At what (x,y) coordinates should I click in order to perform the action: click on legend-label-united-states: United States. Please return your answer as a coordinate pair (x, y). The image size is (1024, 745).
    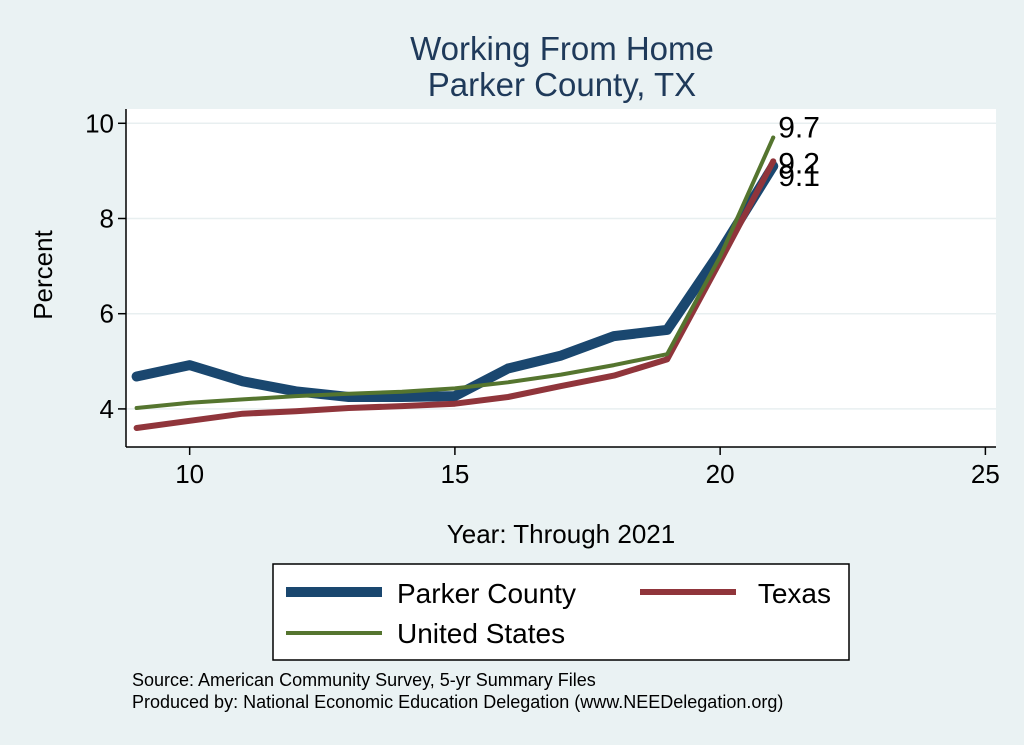
    Looking at the image, I should click on (481, 633).